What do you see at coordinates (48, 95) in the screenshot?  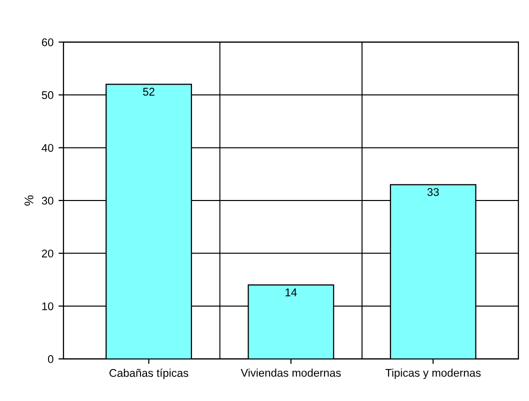 I see `y-tick-label: 50` at bounding box center [48, 95].